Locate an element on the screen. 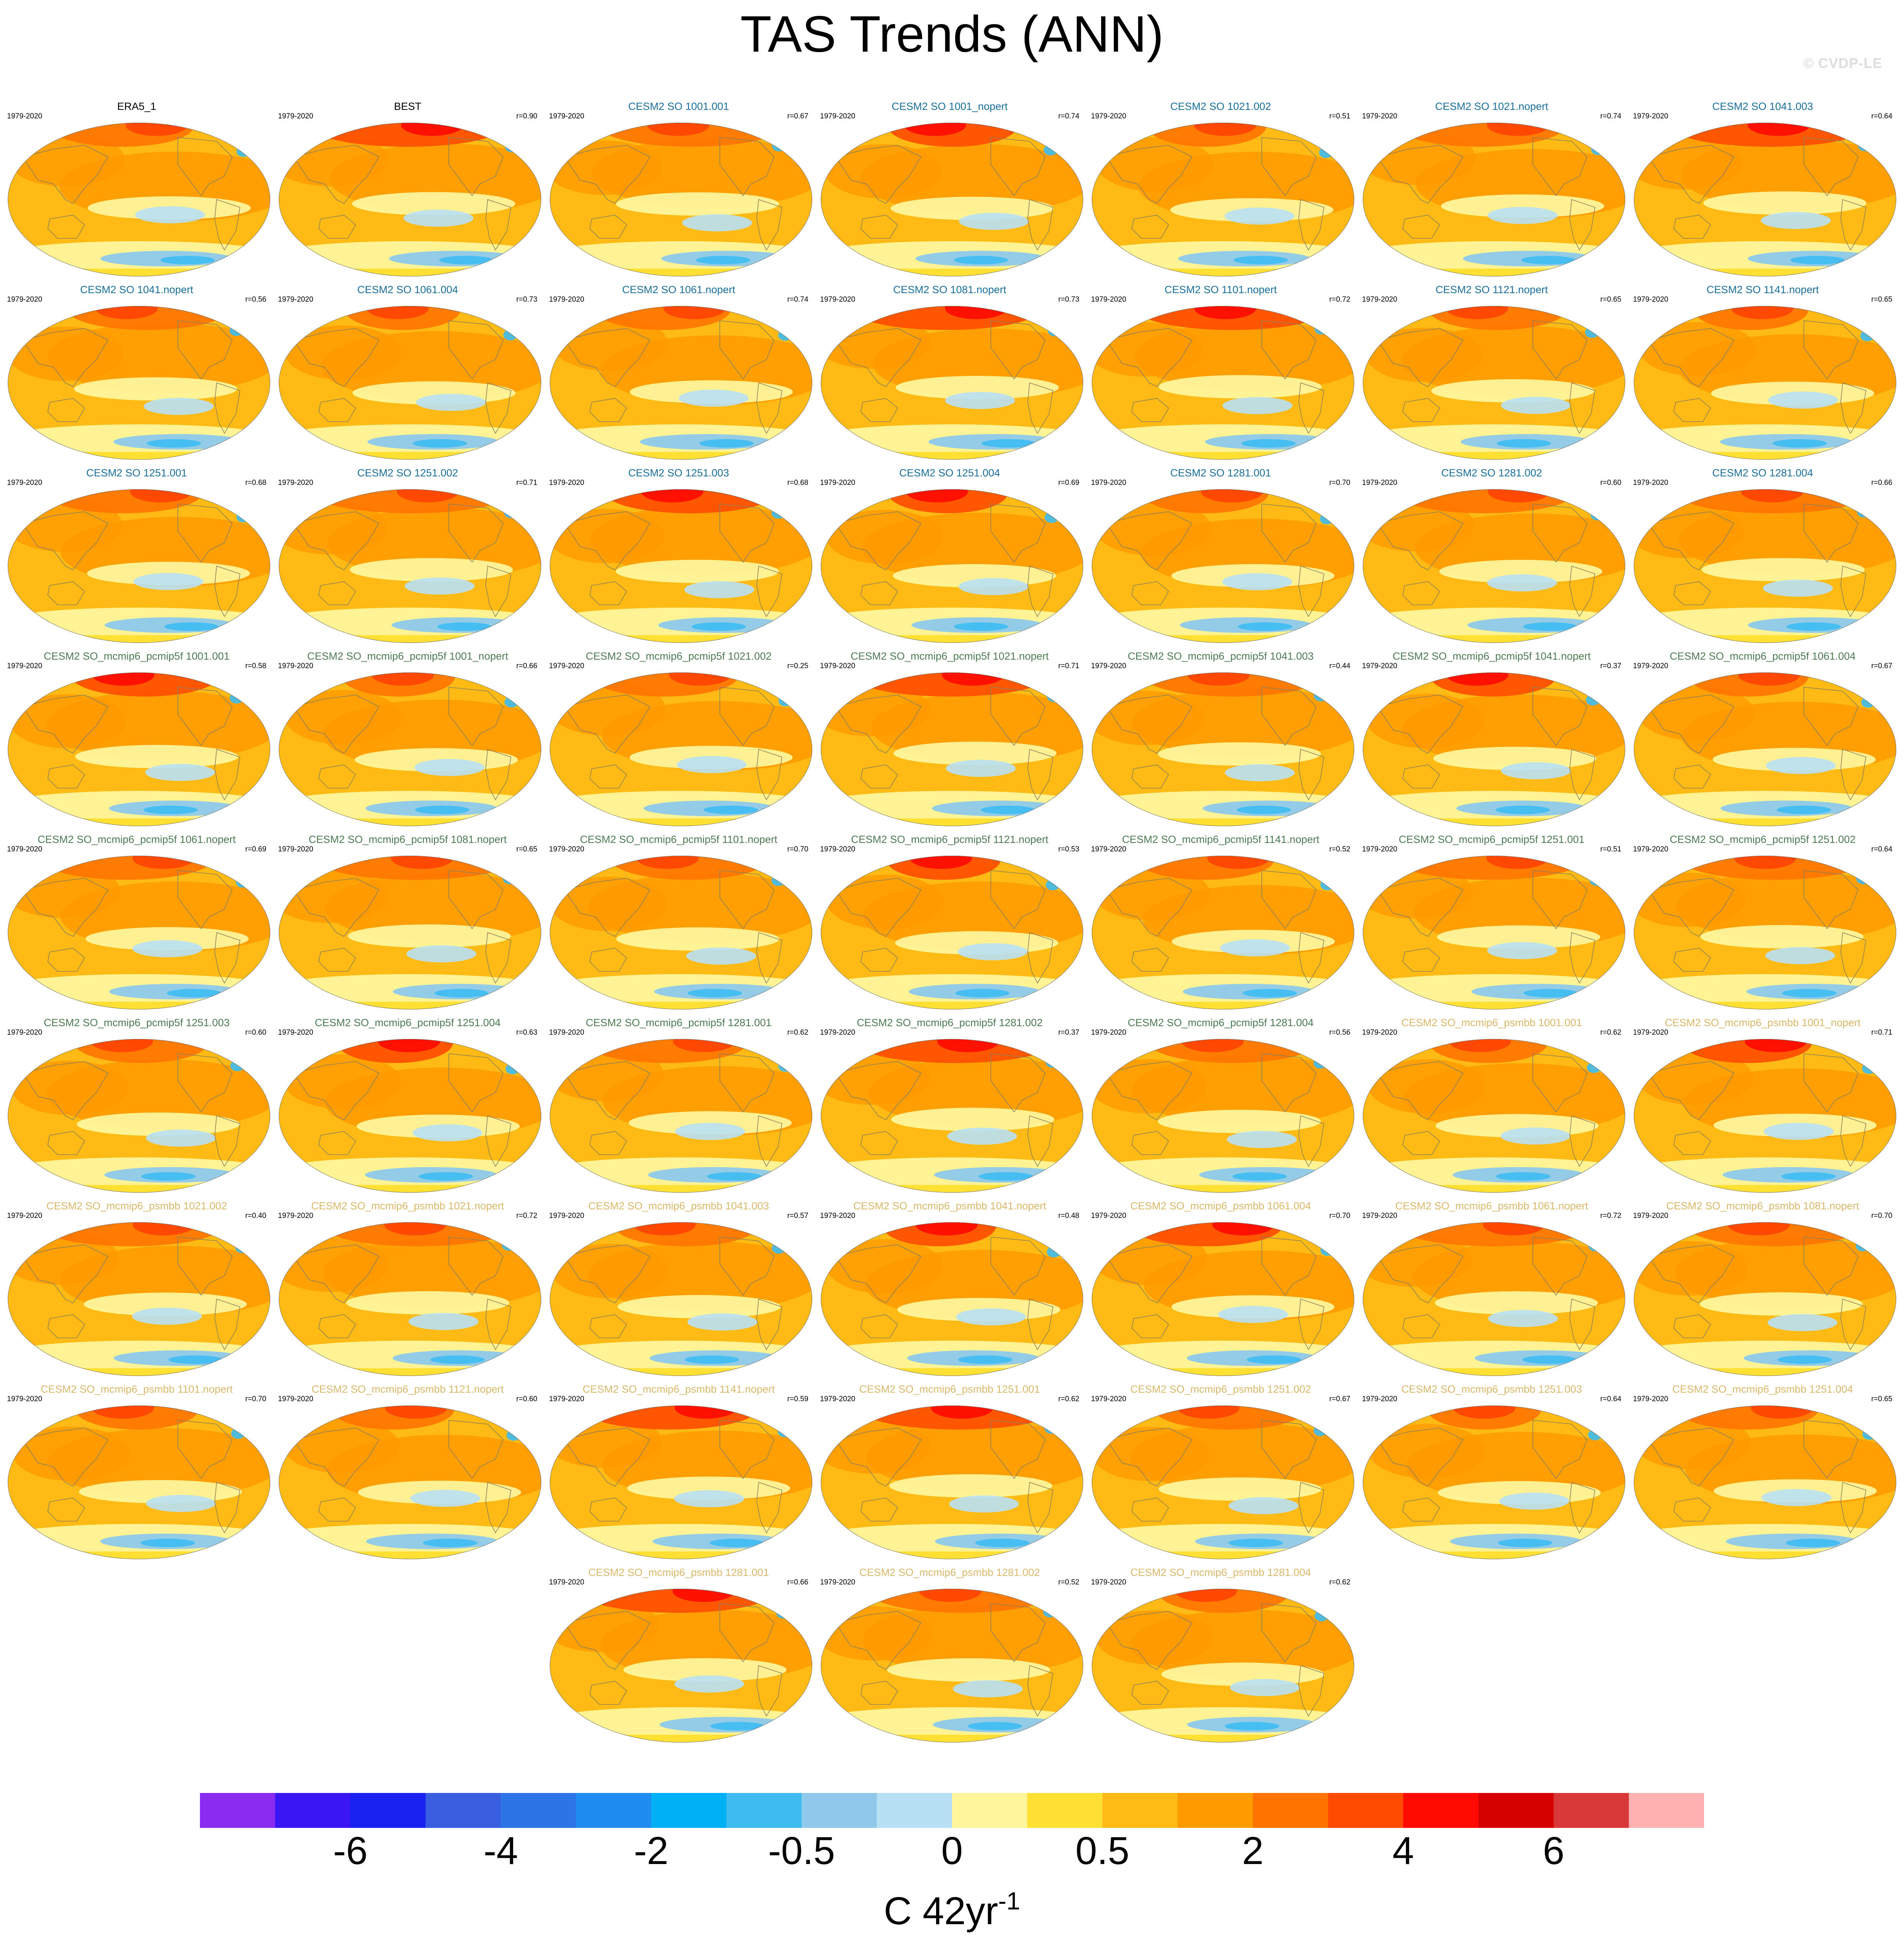  panel-title: CESM2 SO_mcmip6_psmbb 1101.nopert is located at coordinates (136, 1389).